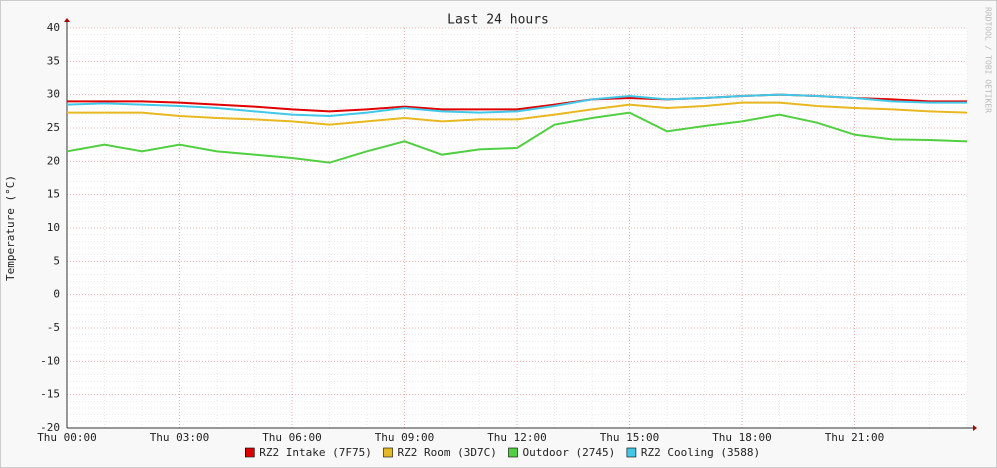 The height and width of the screenshot is (468, 997). Describe the element at coordinates (855, 437) in the screenshot. I see `x-tick-label: Thu 21:00` at that location.